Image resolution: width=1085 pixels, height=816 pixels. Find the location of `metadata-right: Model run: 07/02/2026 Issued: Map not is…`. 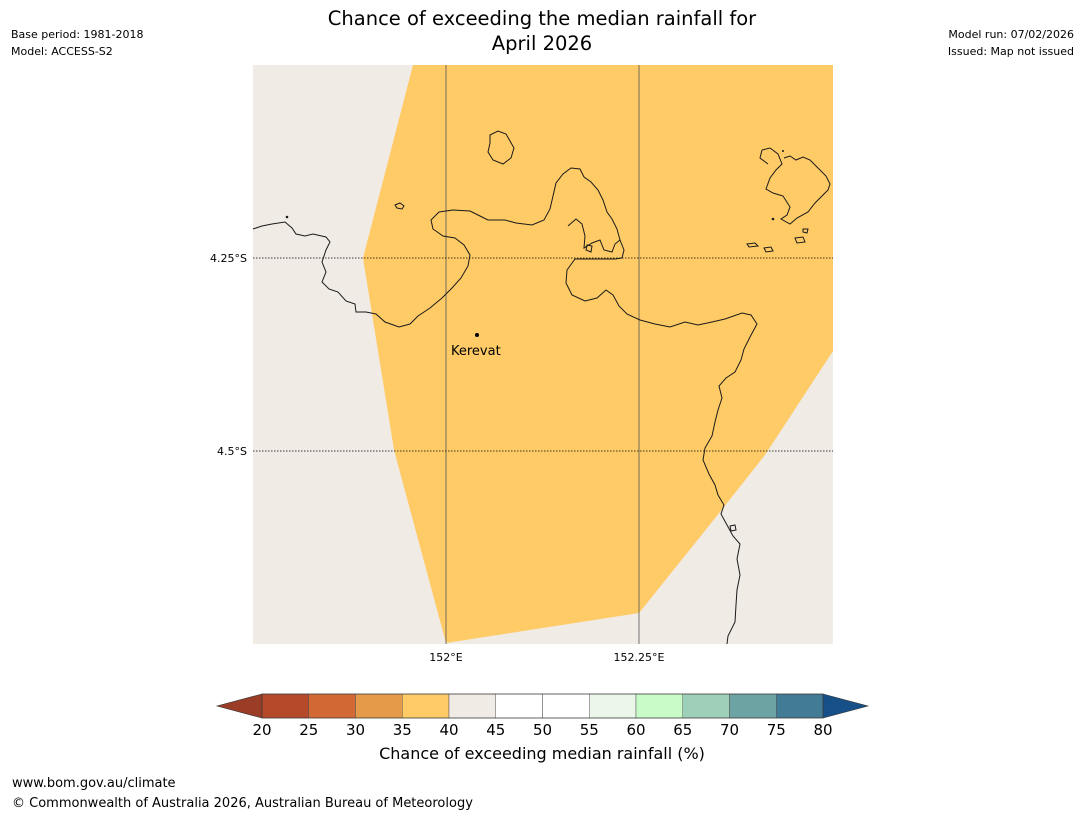

metadata-right: Model run: 07/02/2026 Issued: Map not is… is located at coordinates (1011, 43).